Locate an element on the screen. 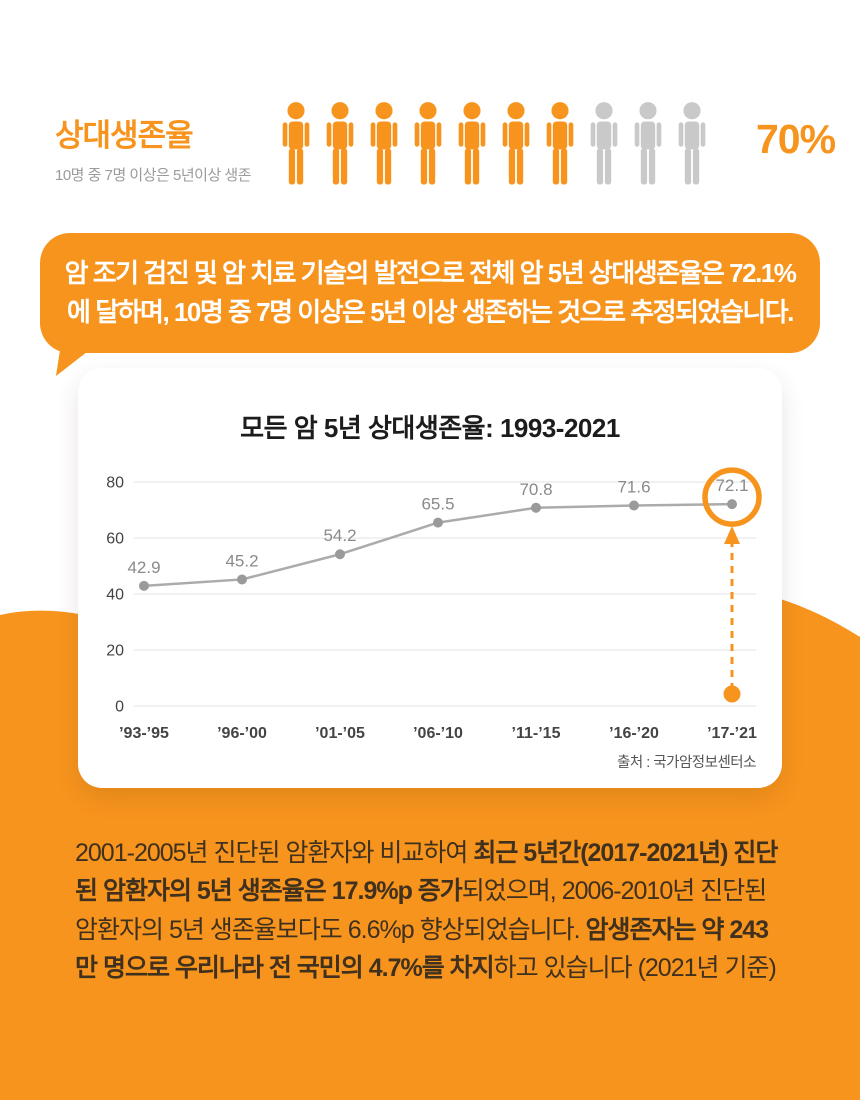 The image size is (860, 1105). svg-text: 60 is located at coordinates (115, 539).